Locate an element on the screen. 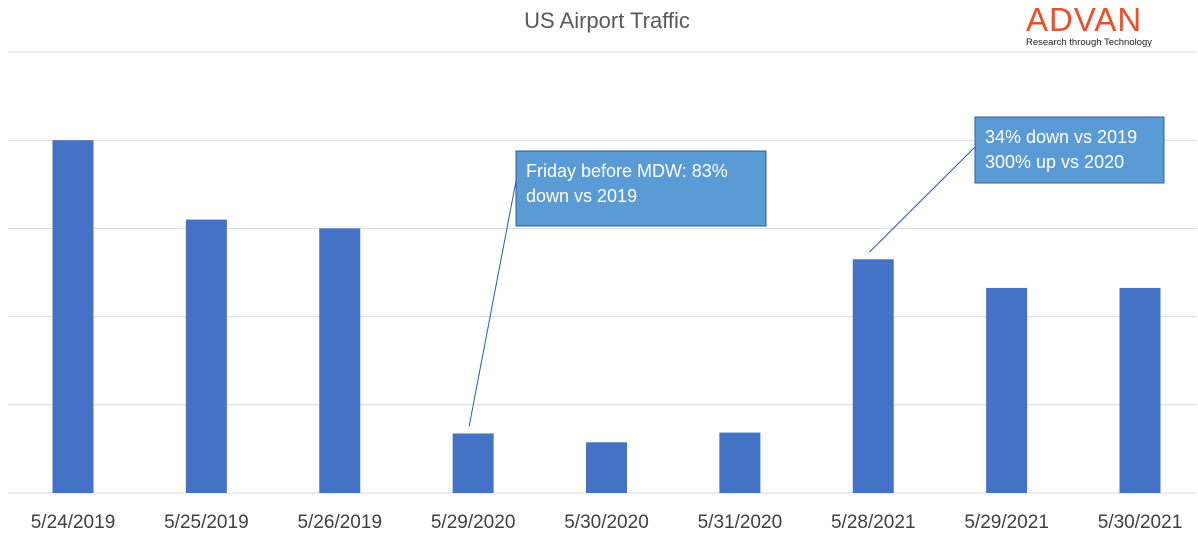 The height and width of the screenshot is (549, 1198). x-tick-label: 5/26/2019 is located at coordinates (339, 522).